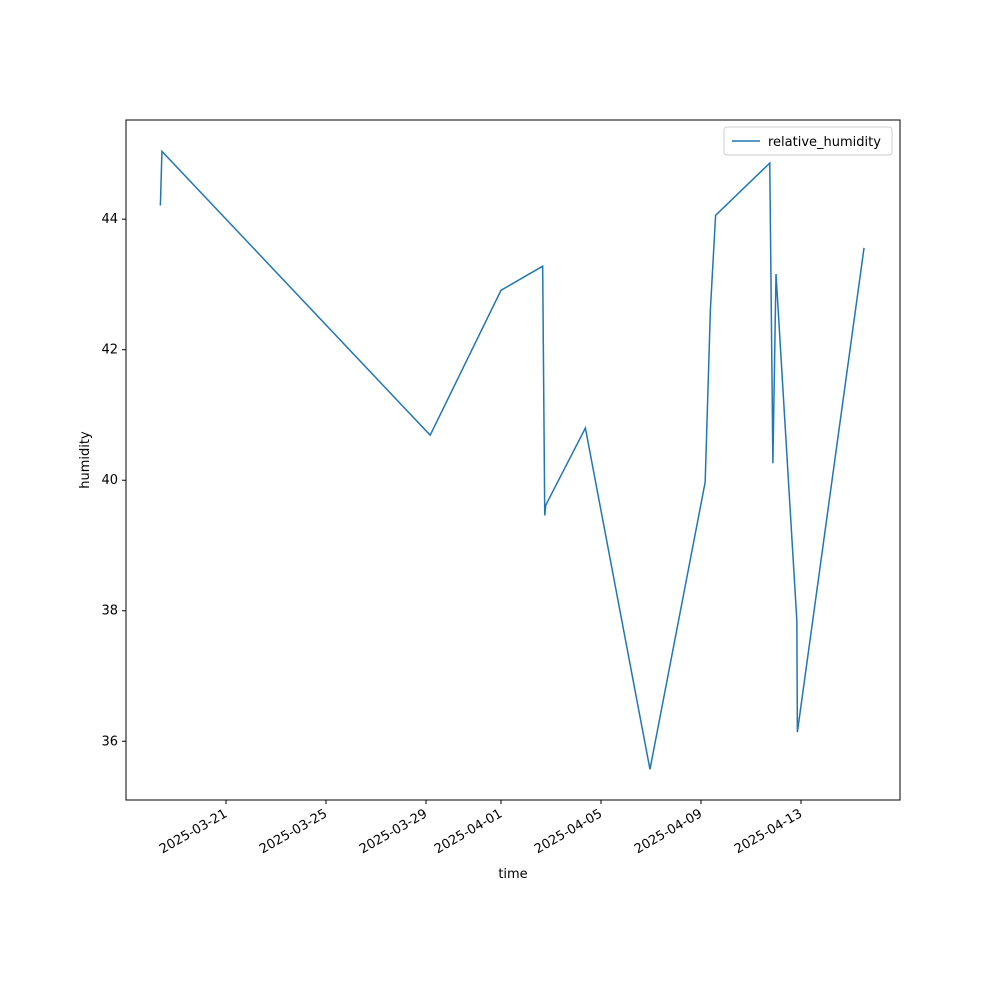  What do you see at coordinates (109, 350) in the screenshot?
I see `y-tick-label: 42` at bounding box center [109, 350].